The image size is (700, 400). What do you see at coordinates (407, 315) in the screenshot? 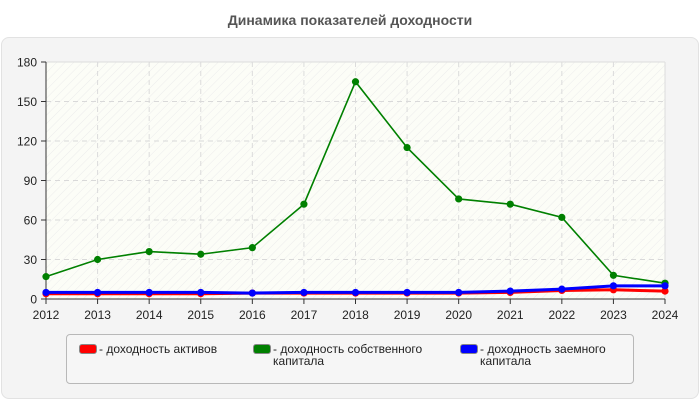
I see `x-tick-label: 2019` at bounding box center [407, 315].